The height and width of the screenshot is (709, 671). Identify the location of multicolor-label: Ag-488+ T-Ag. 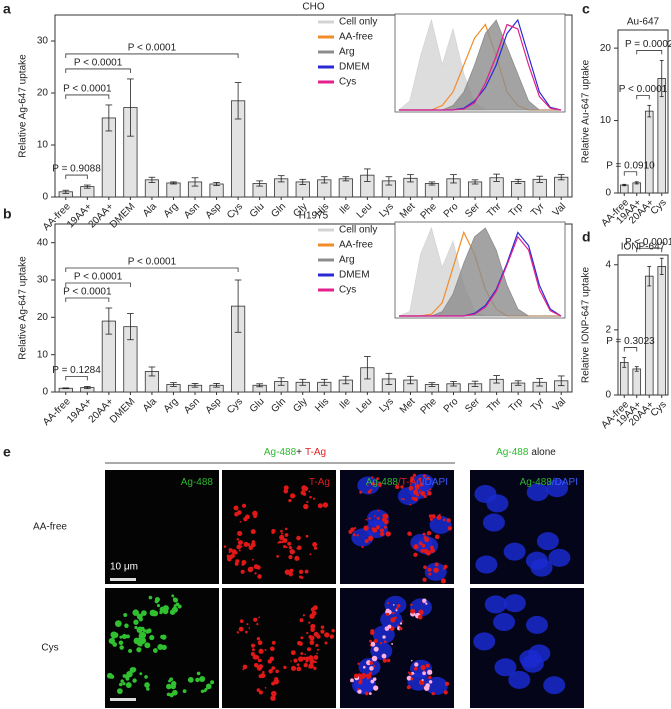
(295, 452).